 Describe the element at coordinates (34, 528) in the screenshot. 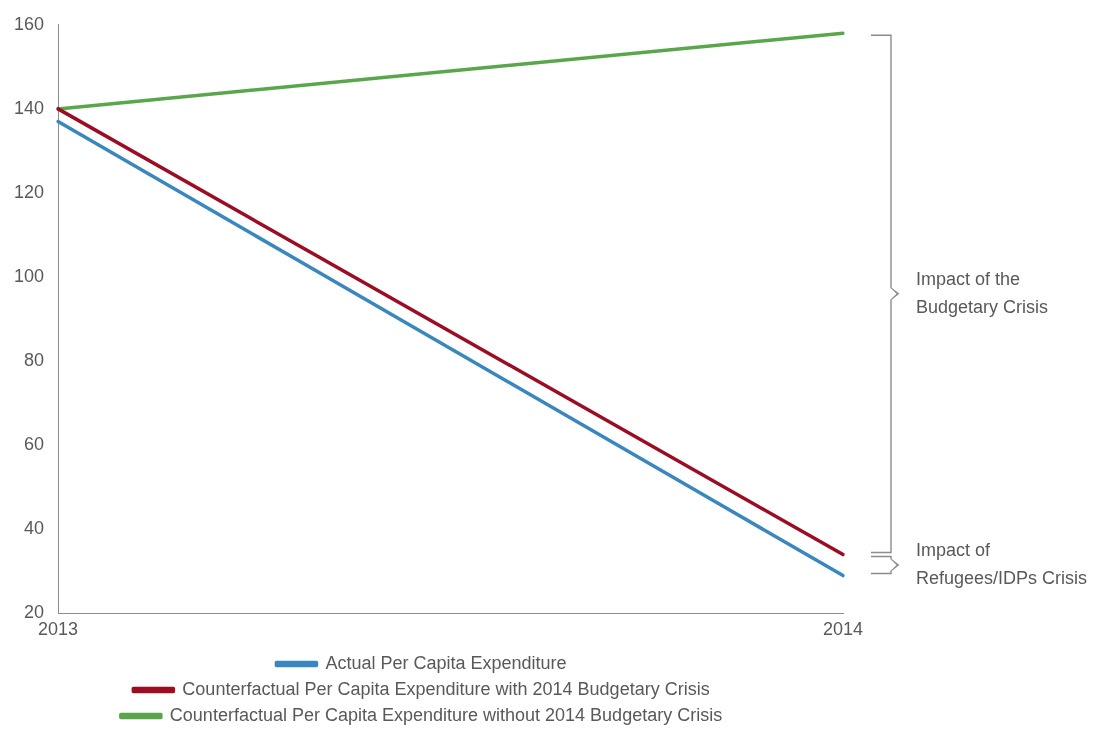

I see `y-tick-label: 40` at that location.